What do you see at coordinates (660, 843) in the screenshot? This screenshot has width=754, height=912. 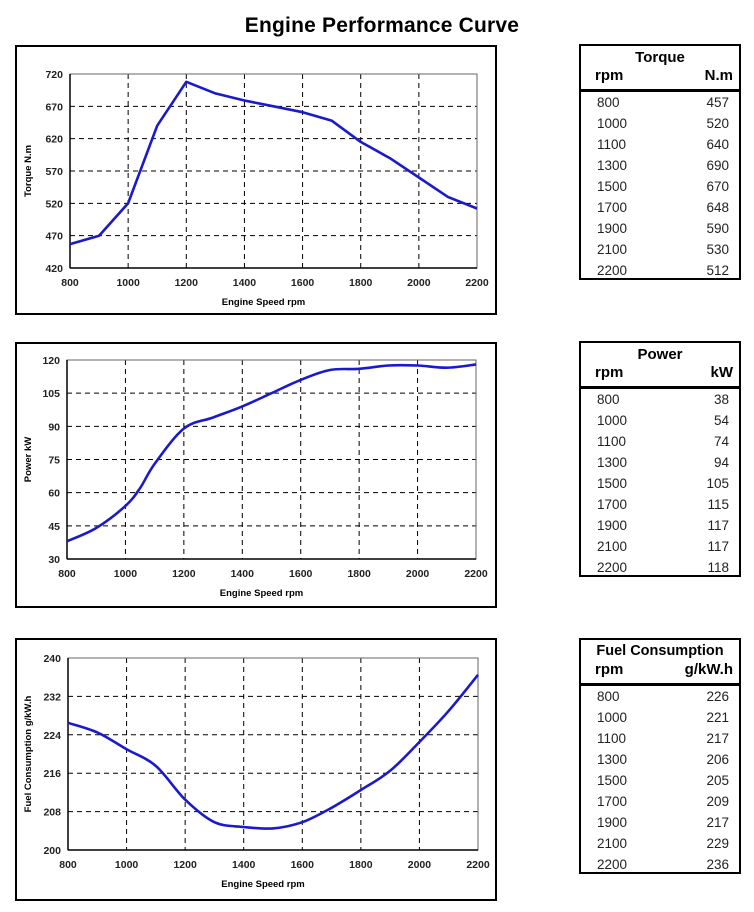 I see `table-row: 2100 229` at bounding box center [660, 843].